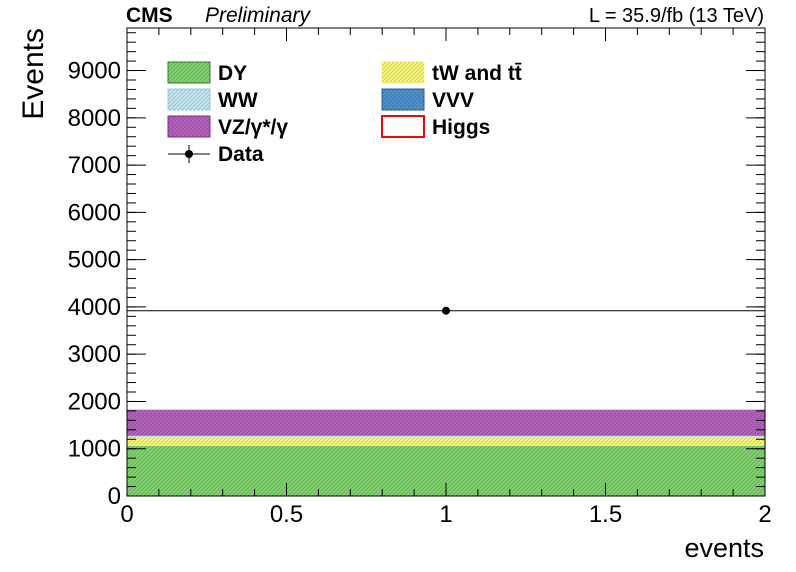  What do you see at coordinates (94, 401) in the screenshot?
I see `y-tick-label: 2000` at bounding box center [94, 401].